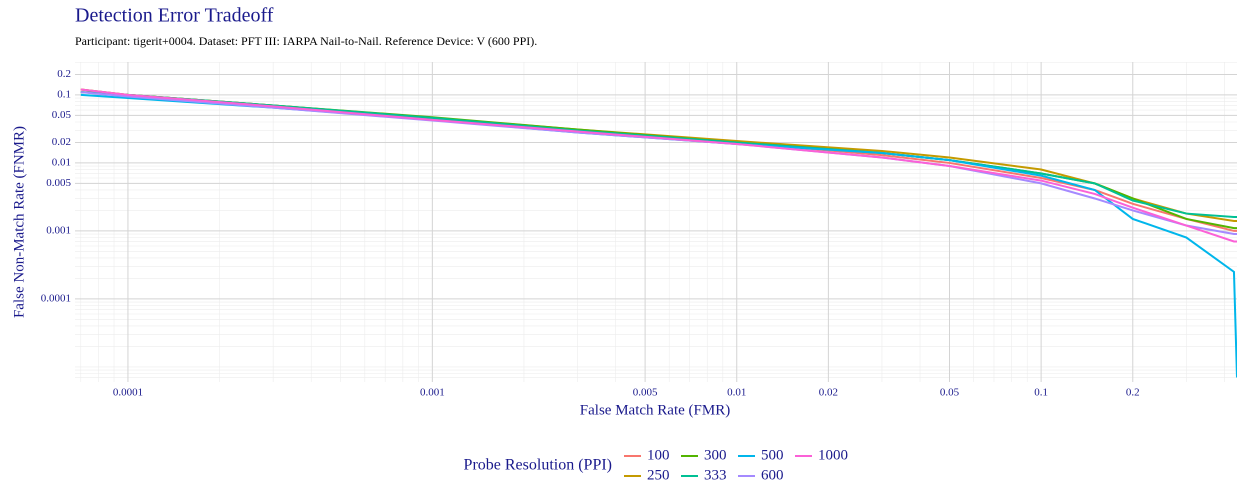 The height and width of the screenshot is (486, 1237). What do you see at coordinates (432, 393) in the screenshot?
I see `x-tick-label: 0.001` at bounding box center [432, 393].